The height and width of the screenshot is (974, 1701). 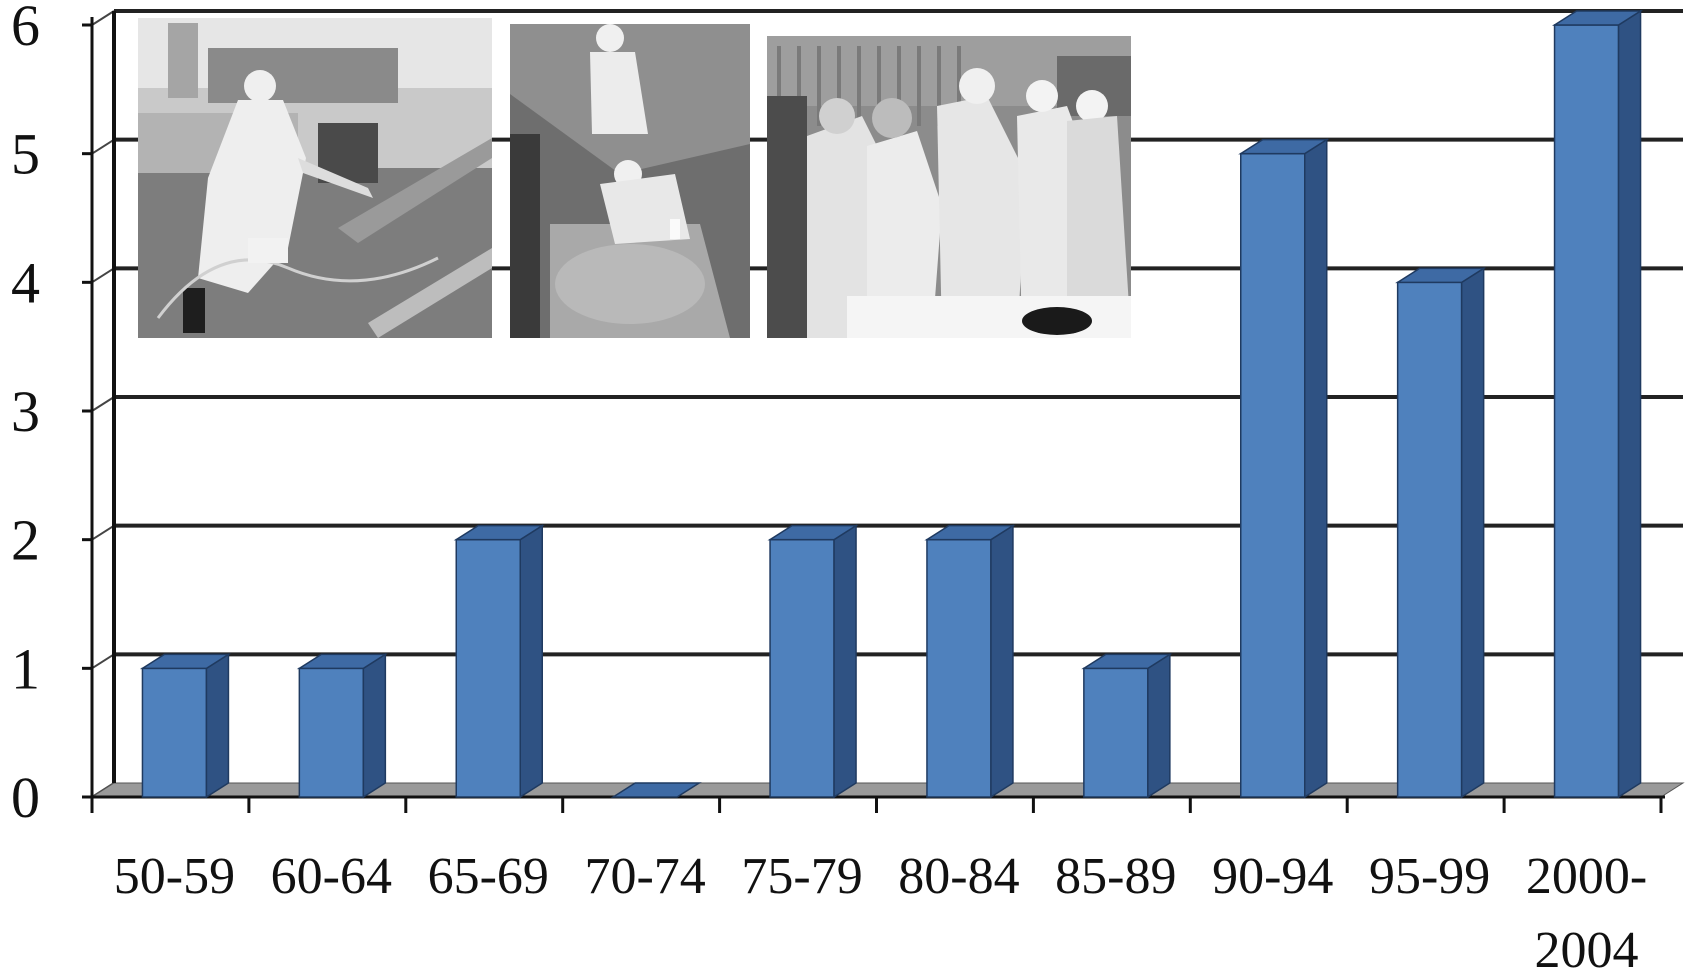 I want to click on y-tick-label: 1, so click(x=25, y=668).